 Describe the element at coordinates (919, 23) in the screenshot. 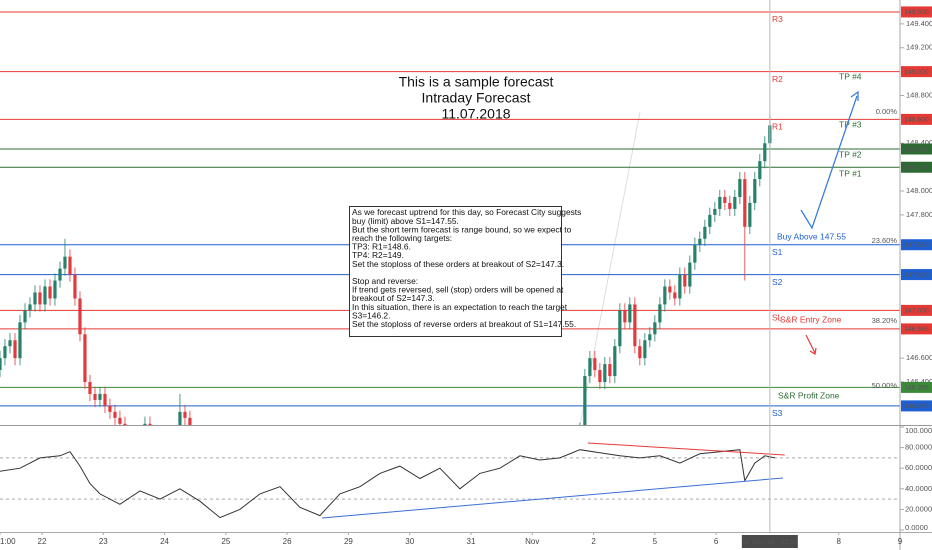

I see `y-tick-label: 149.400` at that location.